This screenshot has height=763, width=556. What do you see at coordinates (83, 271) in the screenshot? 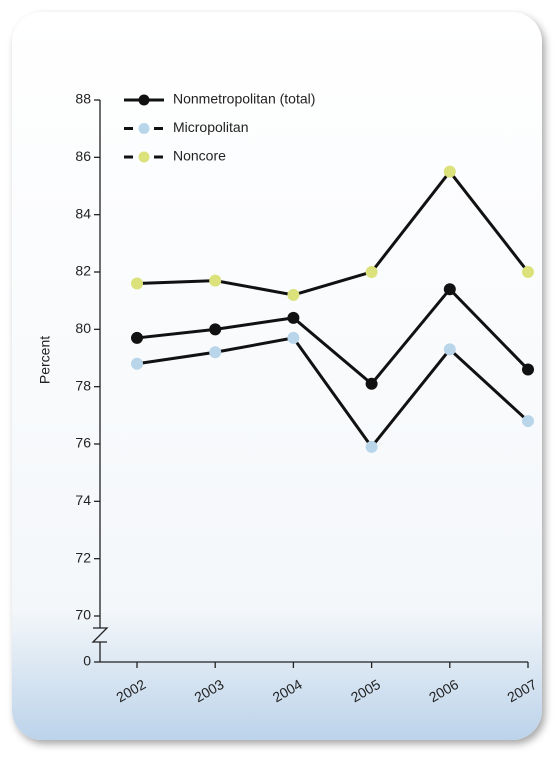
I see `y-tick-label: 82` at bounding box center [83, 271].